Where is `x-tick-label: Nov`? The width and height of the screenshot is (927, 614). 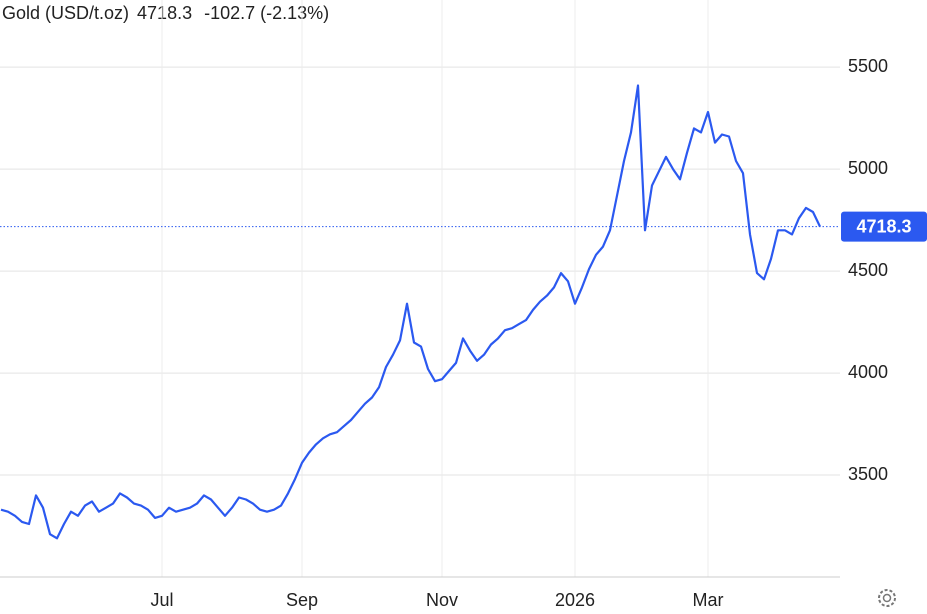 x-tick-label: Nov is located at coordinates (442, 600).